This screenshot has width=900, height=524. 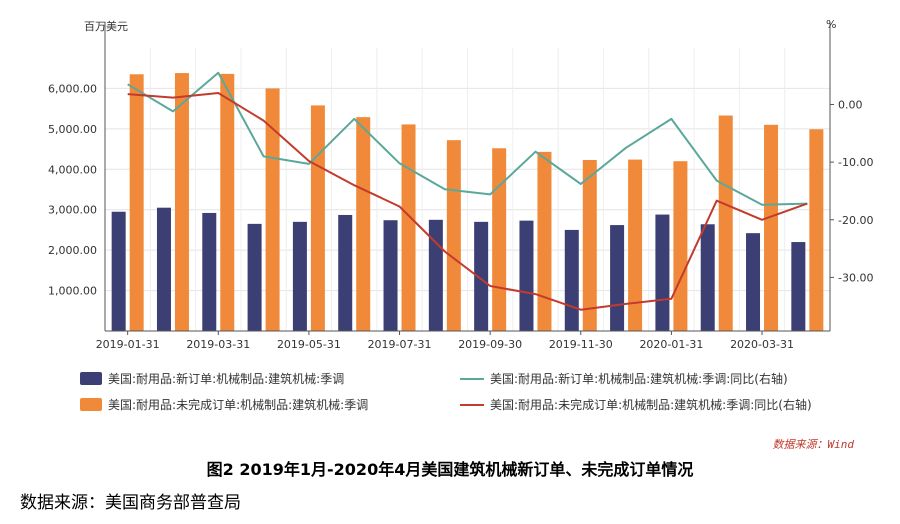 I want to click on y-left-tick-label: 4,000.00, so click(x=72, y=169).